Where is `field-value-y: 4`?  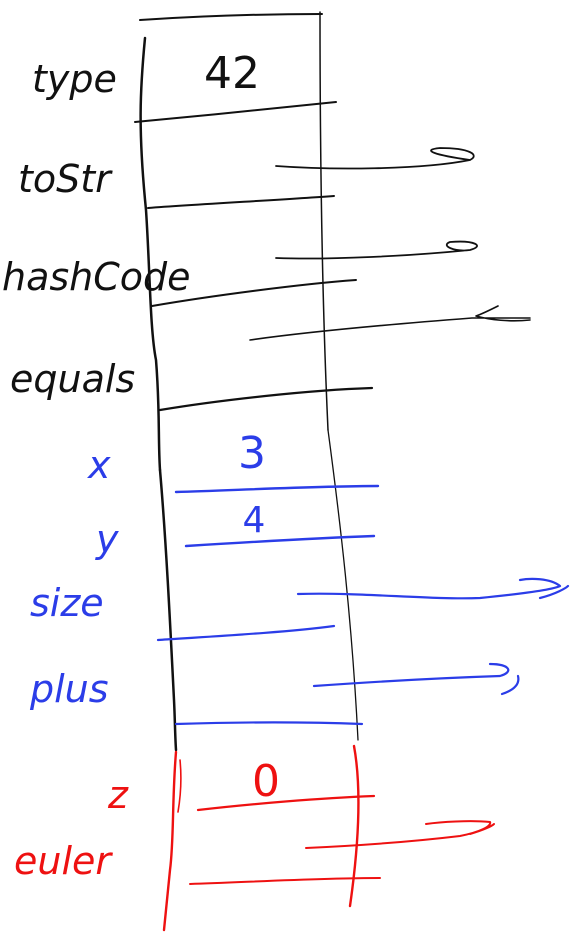
field-value-y: 4 is located at coordinates (254, 520).